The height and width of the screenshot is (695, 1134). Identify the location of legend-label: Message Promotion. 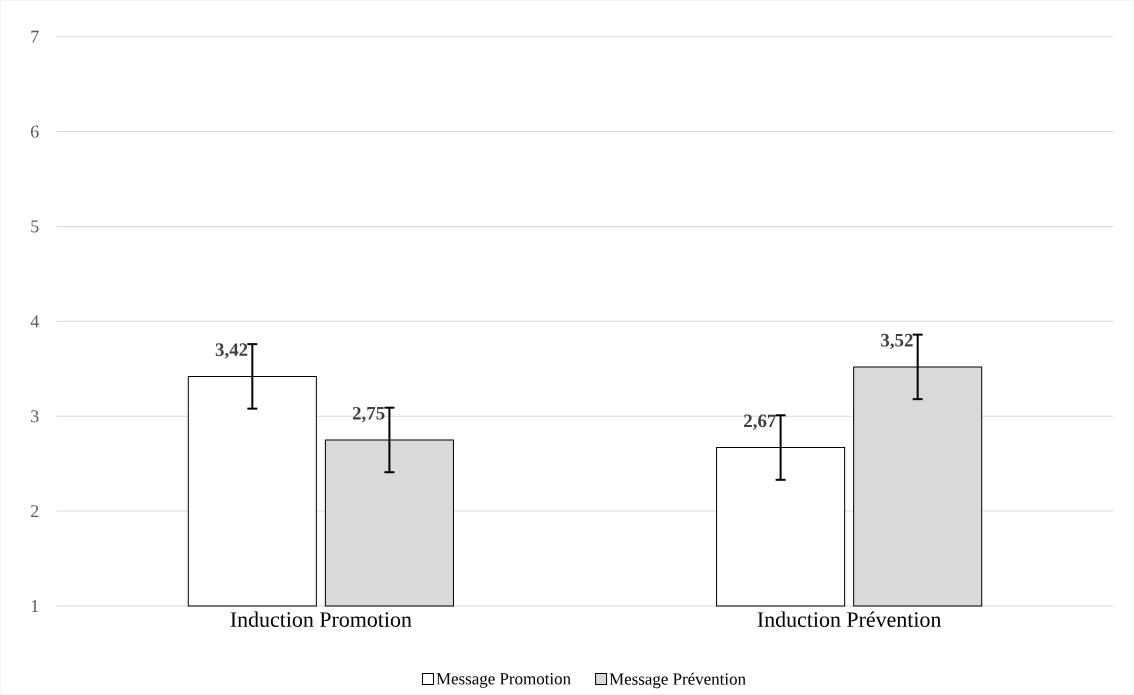
(503, 681).